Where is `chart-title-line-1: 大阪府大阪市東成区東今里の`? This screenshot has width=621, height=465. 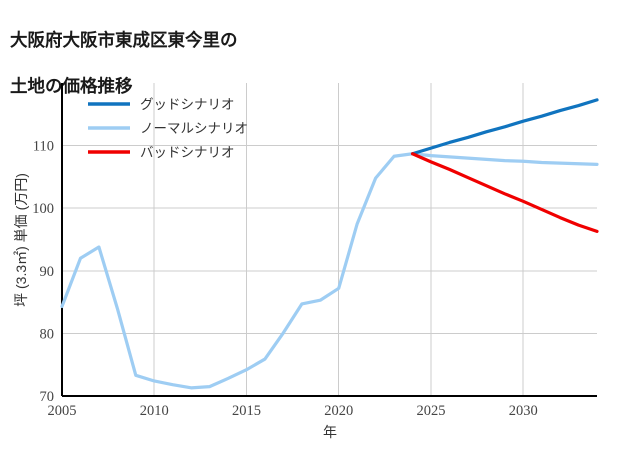 chart-title-line-1: 大阪府大阪市東成区東今里の is located at coordinates (124, 40).